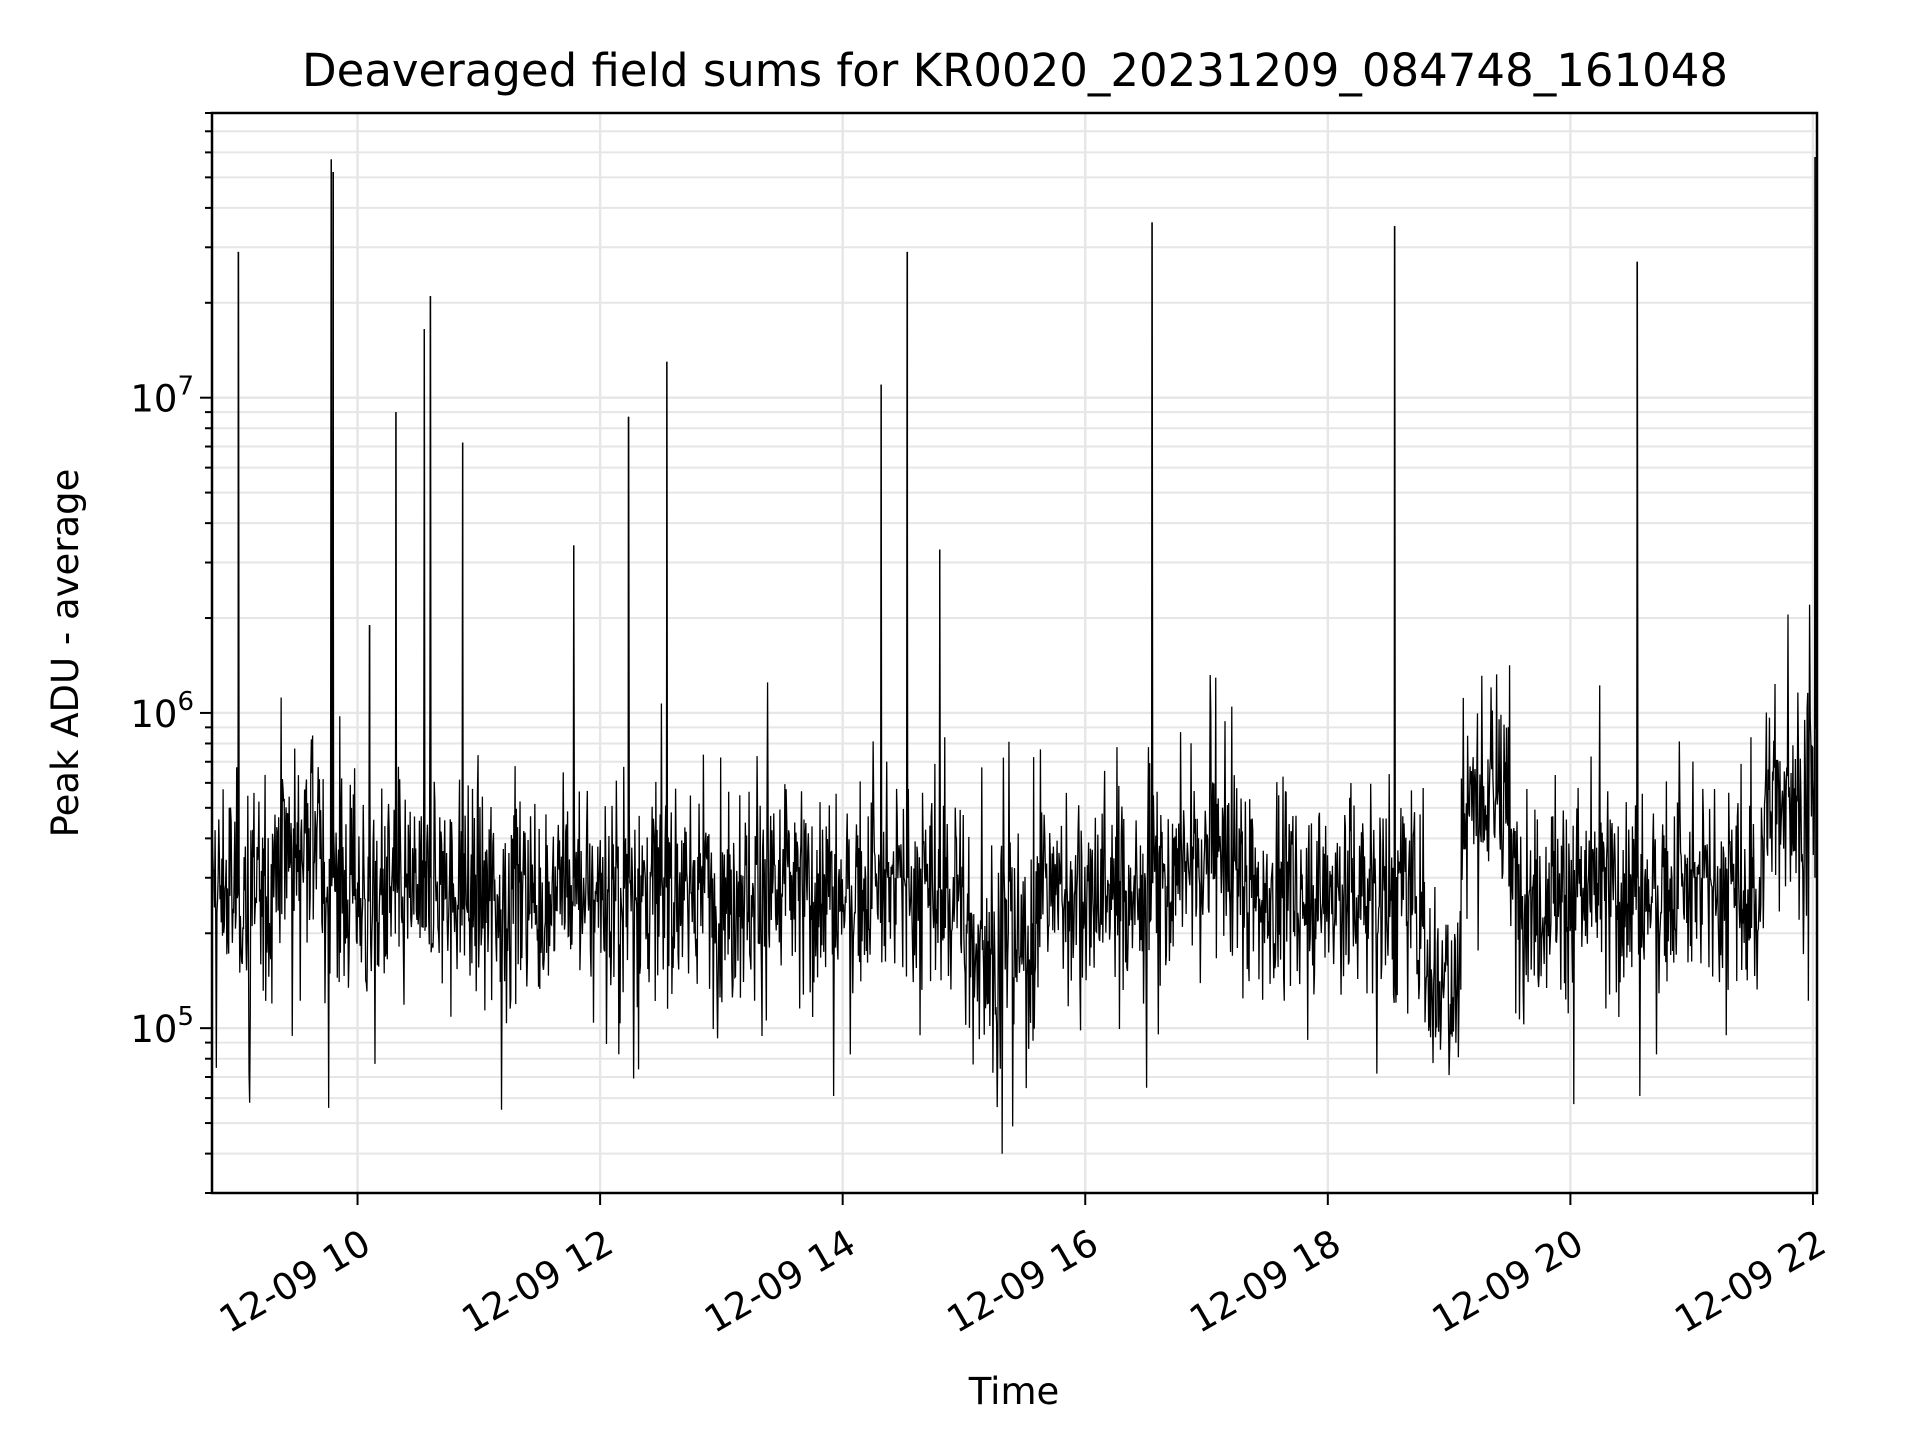 This screenshot has height=1440, width=1920. What do you see at coordinates (162, 711) in the screenshot?
I see `y-tick-label: 10⁶` at bounding box center [162, 711].